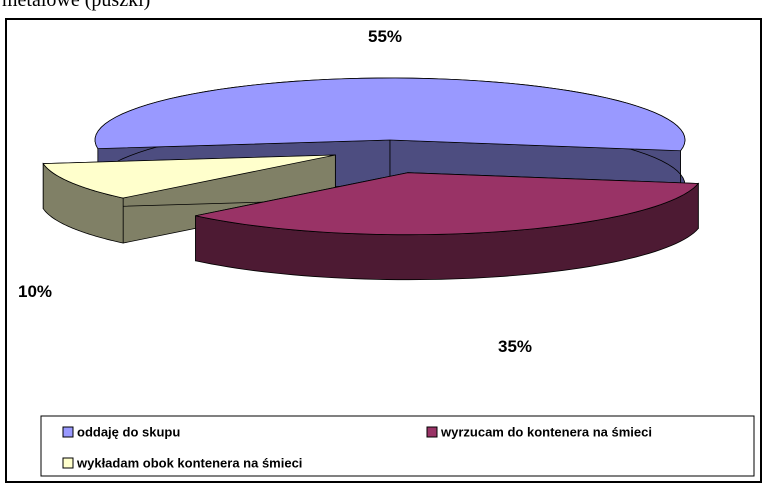 Image resolution: width=767 pixels, height=487 pixels. What do you see at coordinates (385, 36) in the screenshot?
I see `data-label: 55%` at bounding box center [385, 36].